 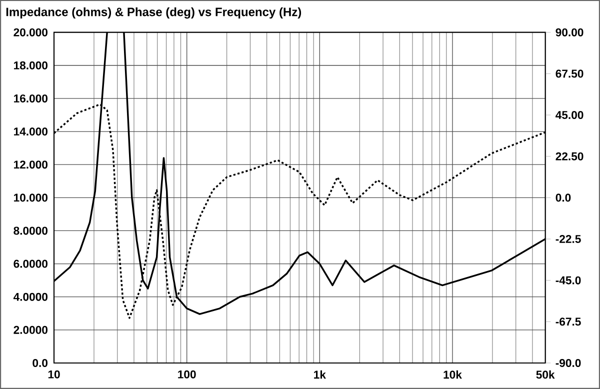 I want to click on y-tick-label: 0.0, so click(x=40, y=362).